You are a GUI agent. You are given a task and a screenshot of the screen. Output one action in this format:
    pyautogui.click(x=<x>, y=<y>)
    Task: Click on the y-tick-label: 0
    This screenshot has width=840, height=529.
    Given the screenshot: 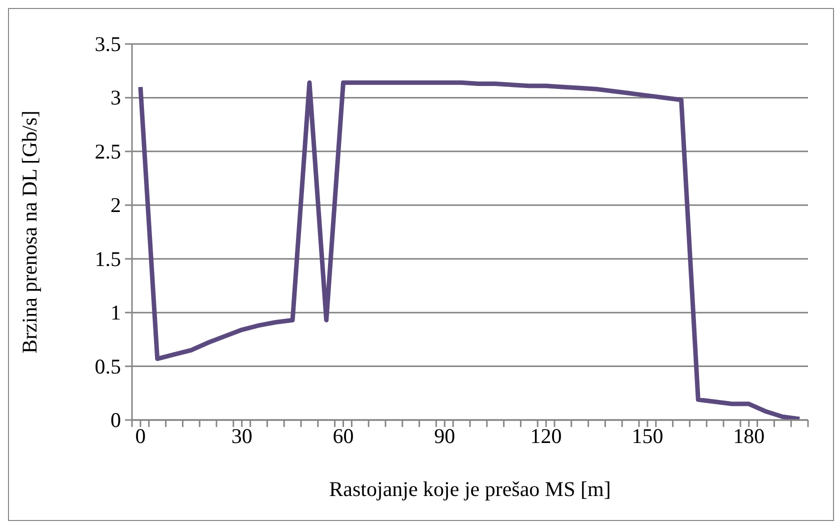 What is the action you would take?
    pyautogui.click(x=115, y=420)
    